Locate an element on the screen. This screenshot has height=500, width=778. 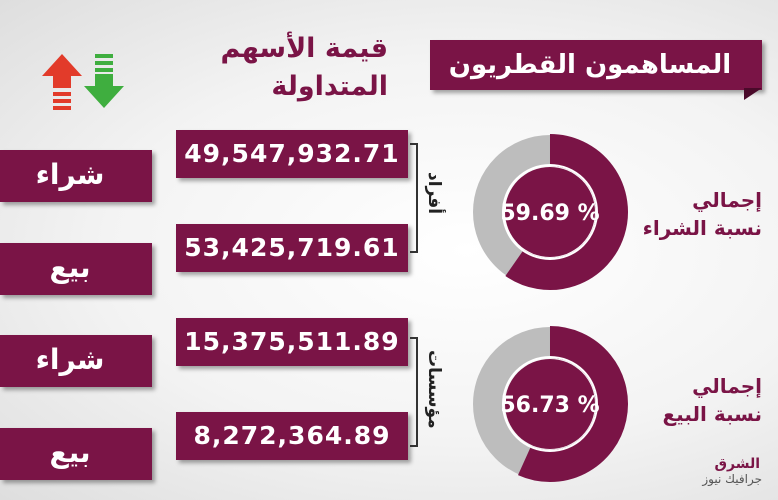
value-box: 53,425,719.61 is located at coordinates (292, 248).